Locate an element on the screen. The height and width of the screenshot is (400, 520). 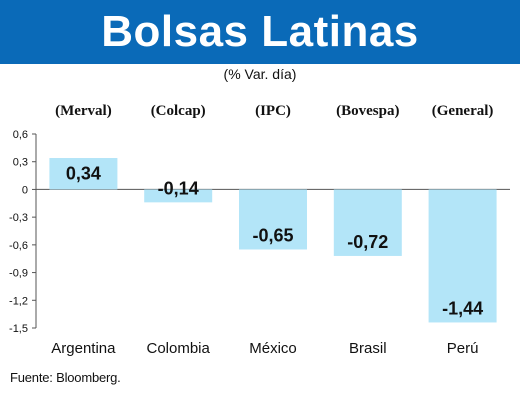
chart-title: Bolsas Latinas is located at coordinates (260, 31).